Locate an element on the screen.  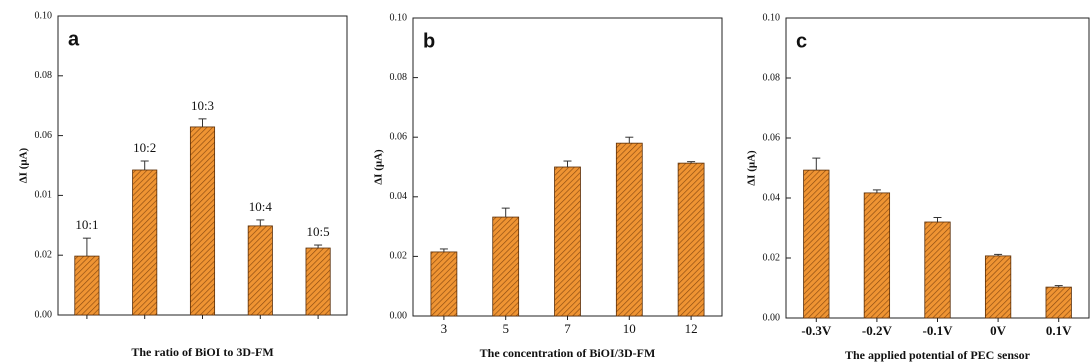
x-tick-label: 7 is located at coordinates (567, 328).